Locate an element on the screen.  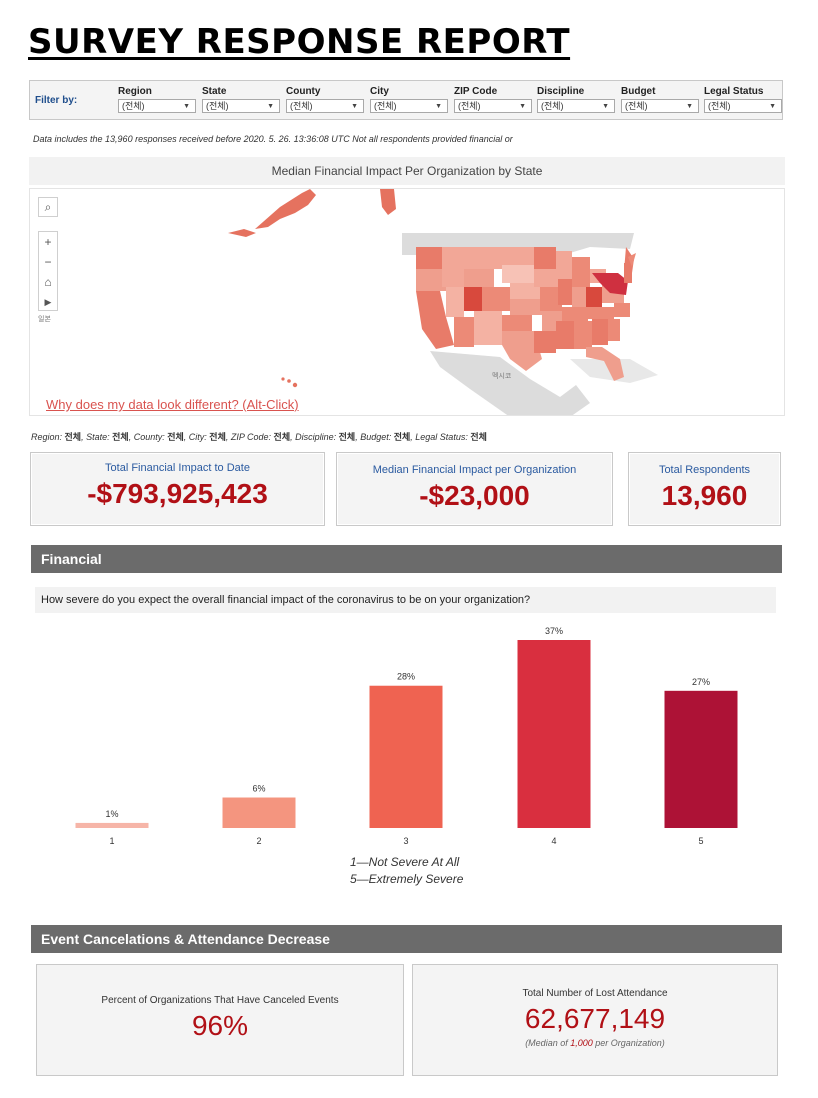
kpi-total-respondents: Total Respondents 13,960 is located at coordinates (704, 489).